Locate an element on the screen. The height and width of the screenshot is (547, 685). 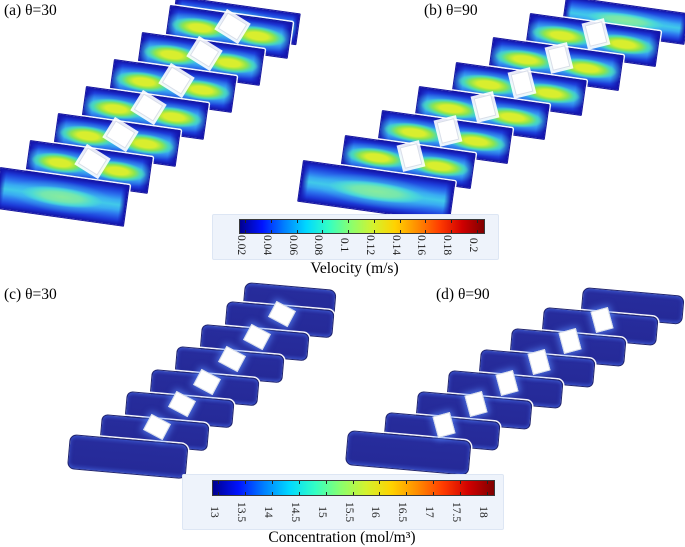
concentration-colorbar-panel: 13 13.5 14 14.5 15 15.5 16 16.5 17 17.5 18 is located at coordinates (343, 502).